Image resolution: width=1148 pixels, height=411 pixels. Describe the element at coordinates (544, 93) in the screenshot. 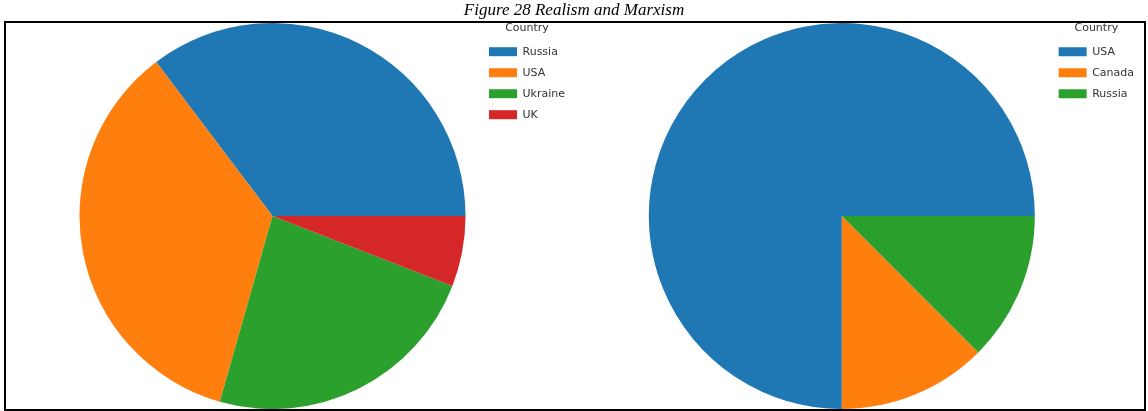

I see `legend-label: Ukraine` at that location.